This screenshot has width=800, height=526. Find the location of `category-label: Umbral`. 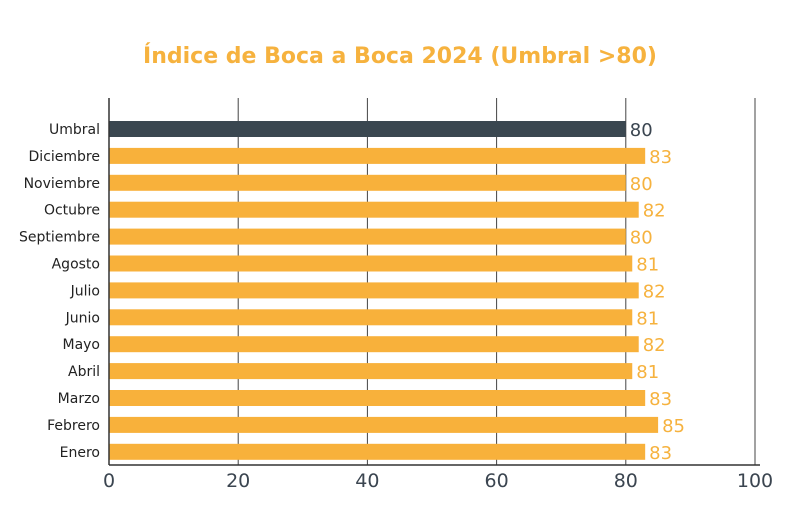

category-label: Umbral is located at coordinates (74, 130).